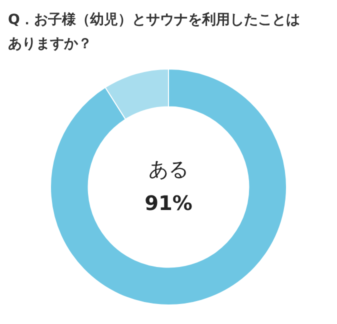 The width and height of the screenshot is (337, 324). I want to click on slice-label: ある, so click(168, 169).